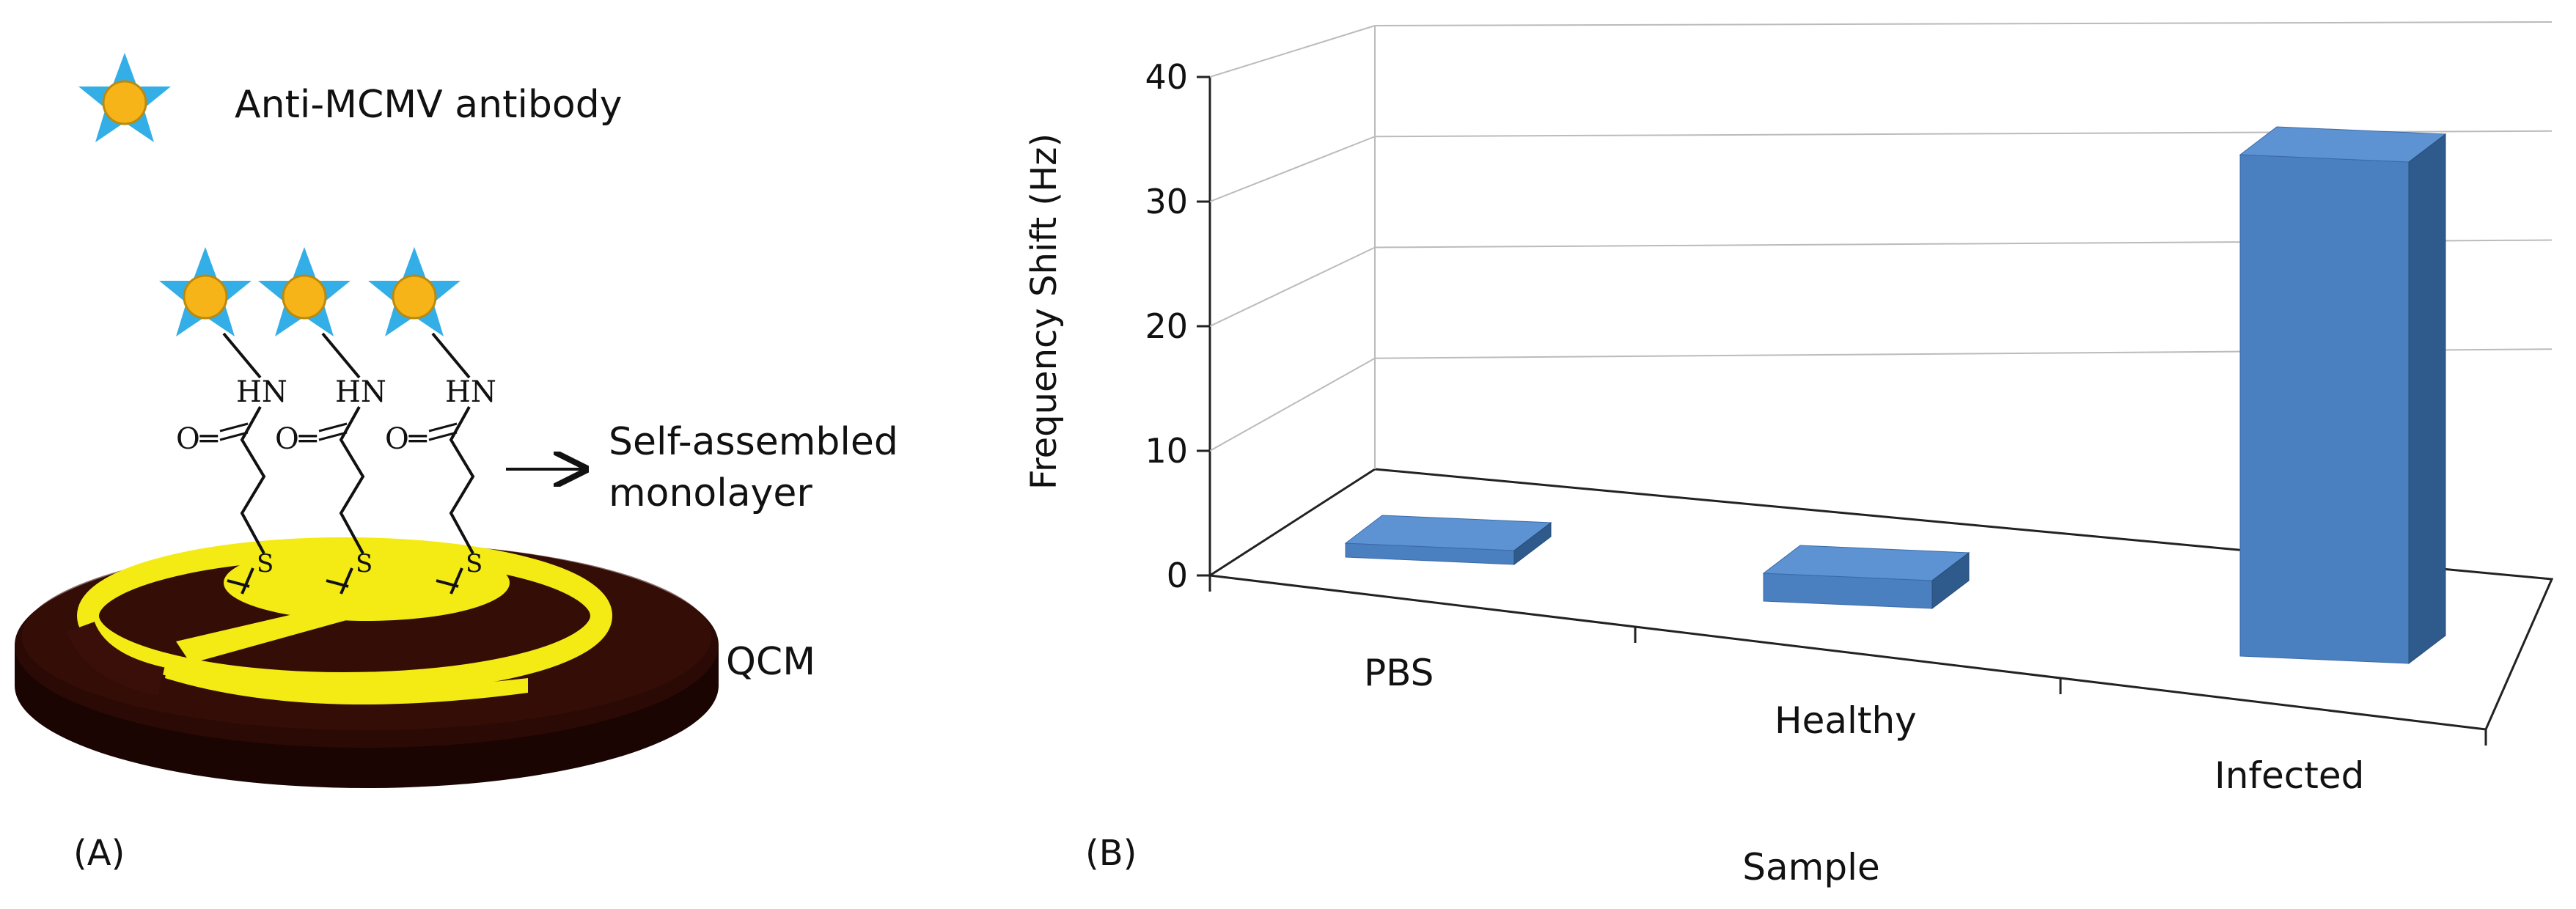 This screenshot has width=2576, height=909. What do you see at coordinates (124, 97) in the screenshot?
I see `antibody-star-icon` at bounding box center [124, 97].